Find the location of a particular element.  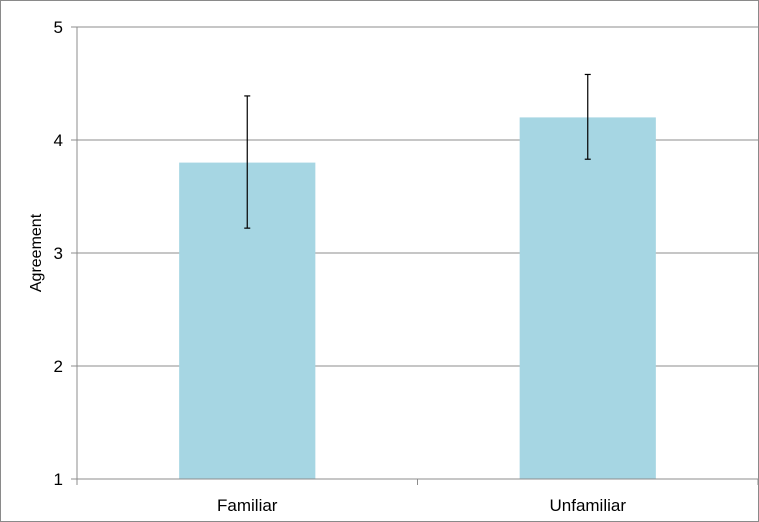

x-category-label: Familiar is located at coordinates (247, 505).